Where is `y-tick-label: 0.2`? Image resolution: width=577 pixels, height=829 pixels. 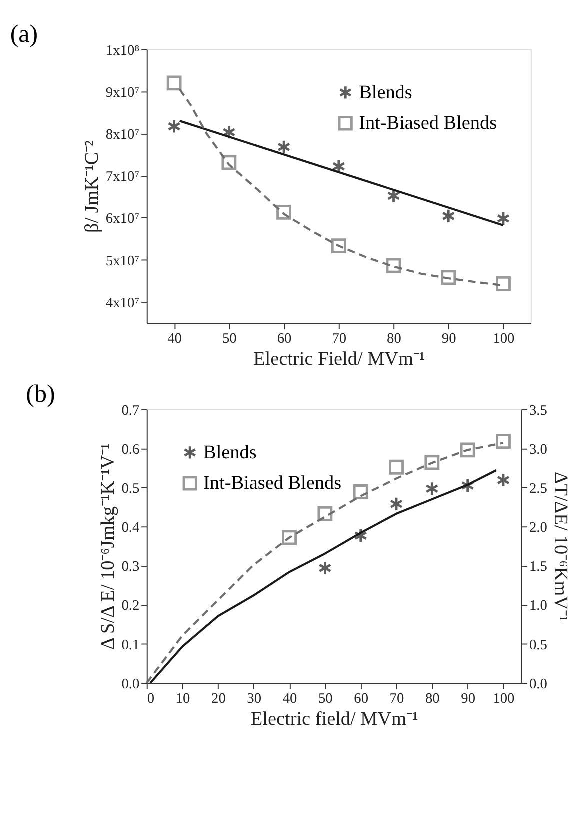 y-tick-label: 0.2 is located at coordinates (131, 606).